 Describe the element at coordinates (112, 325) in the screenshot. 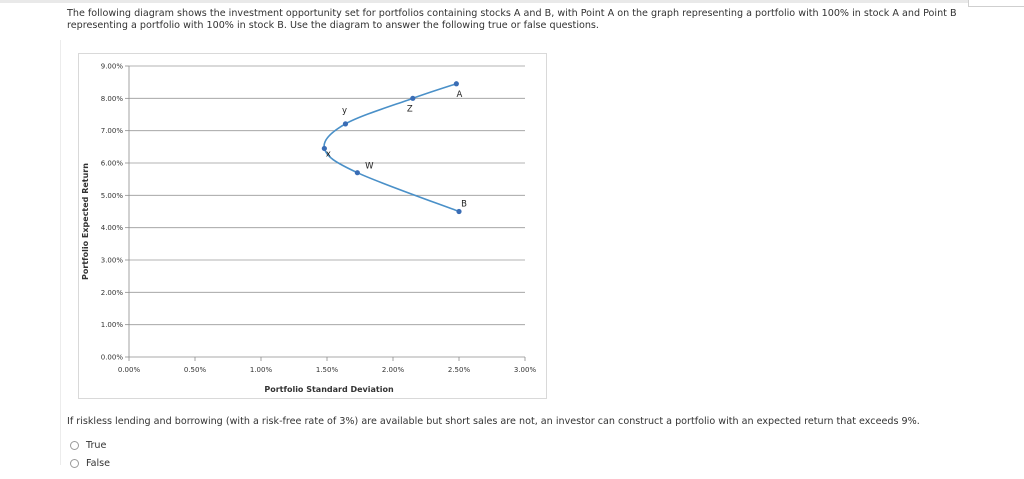

I see `y-tick-label: 1.00%` at that location.